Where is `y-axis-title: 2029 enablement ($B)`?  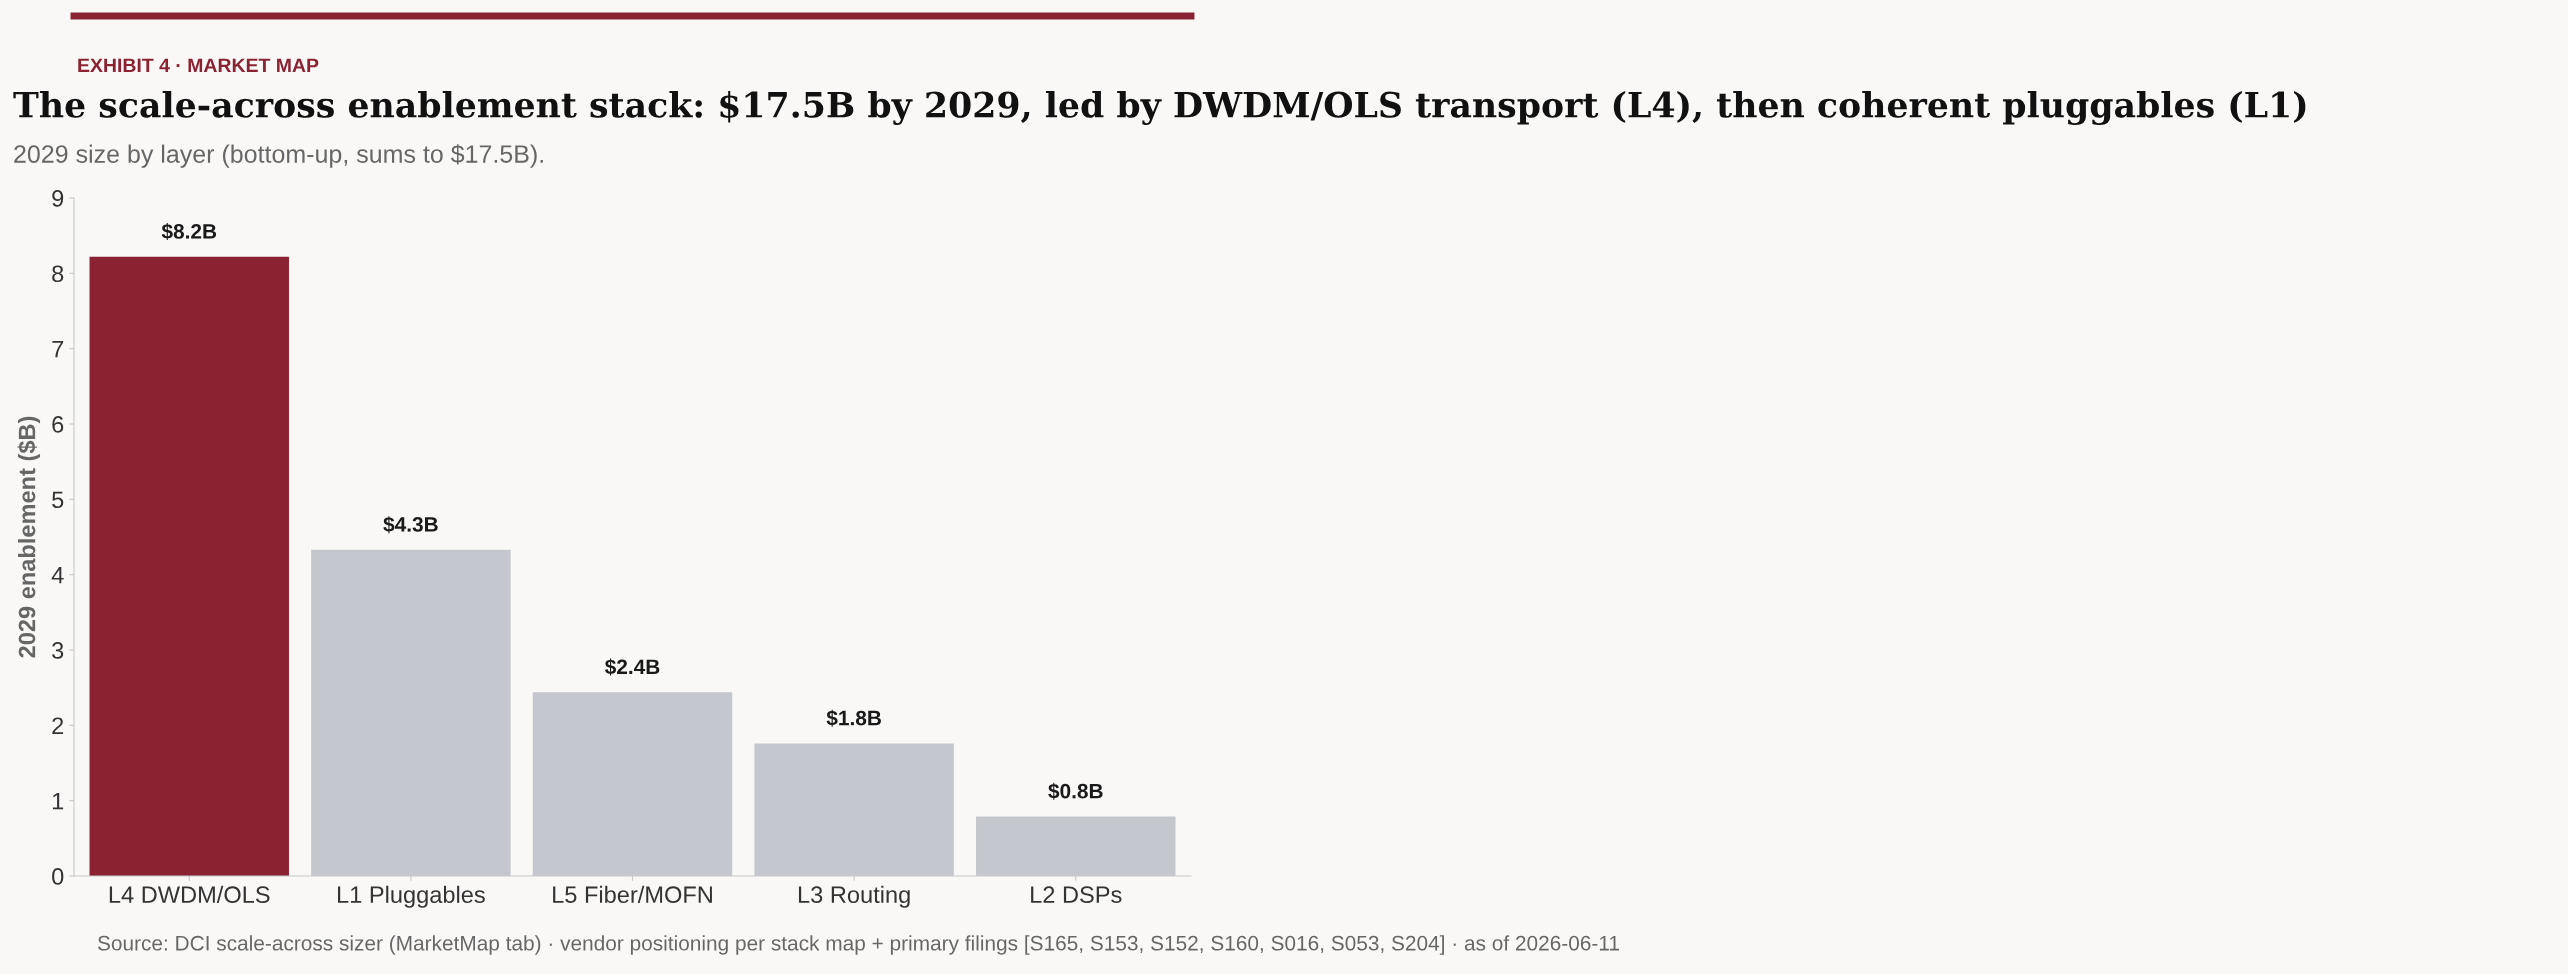
y-axis-title: 2029 enablement ($B) is located at coordinates (29, 537).